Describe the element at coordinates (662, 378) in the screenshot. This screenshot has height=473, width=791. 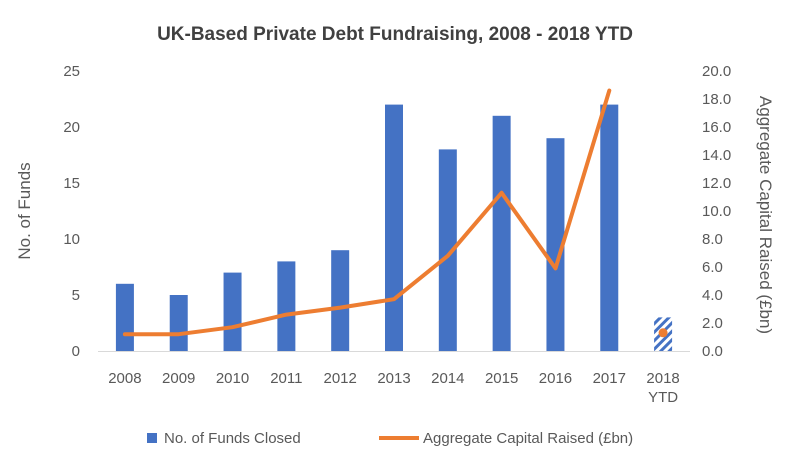
I see `x-tick-label: 2018` at that location.